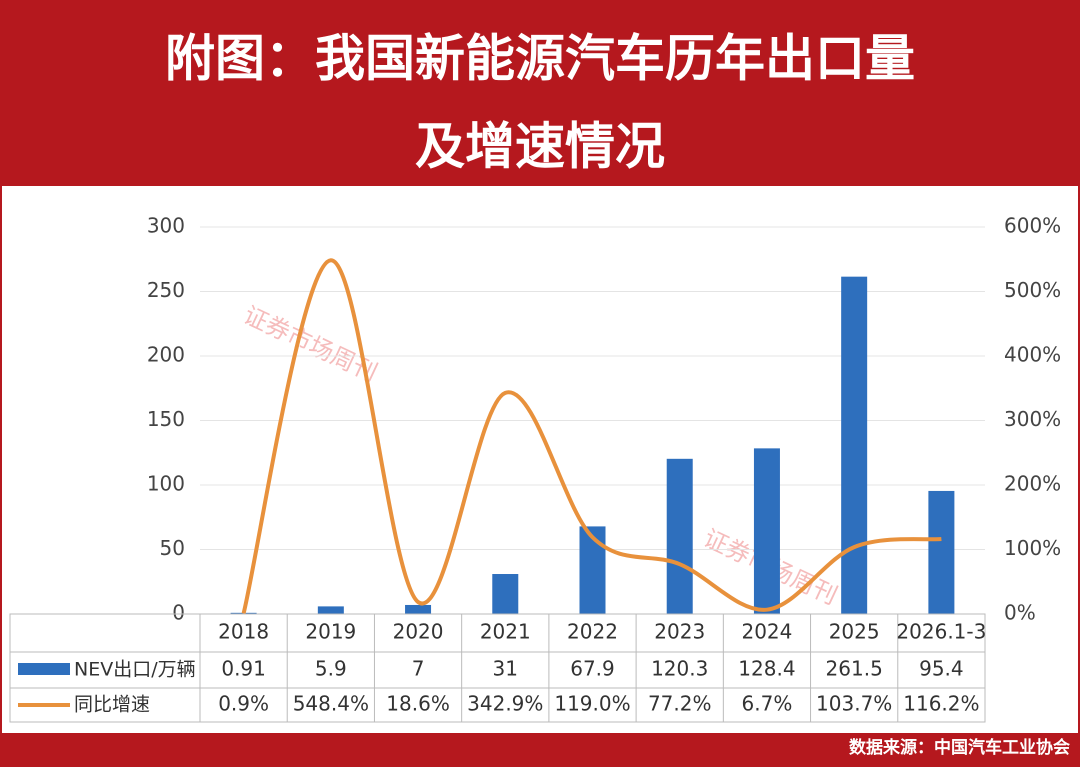  I want to click on table-cell: 31, so click(505, 669).